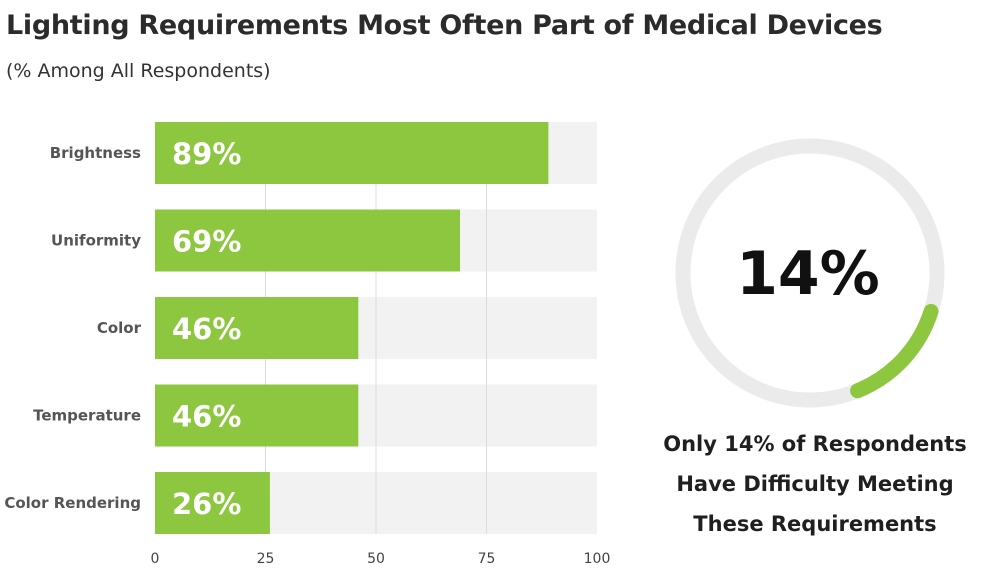  What do you see at coordinates (206, 154) in the screenshot?
I see `bar-value-label: 89%` at bounding box center [206, 154].